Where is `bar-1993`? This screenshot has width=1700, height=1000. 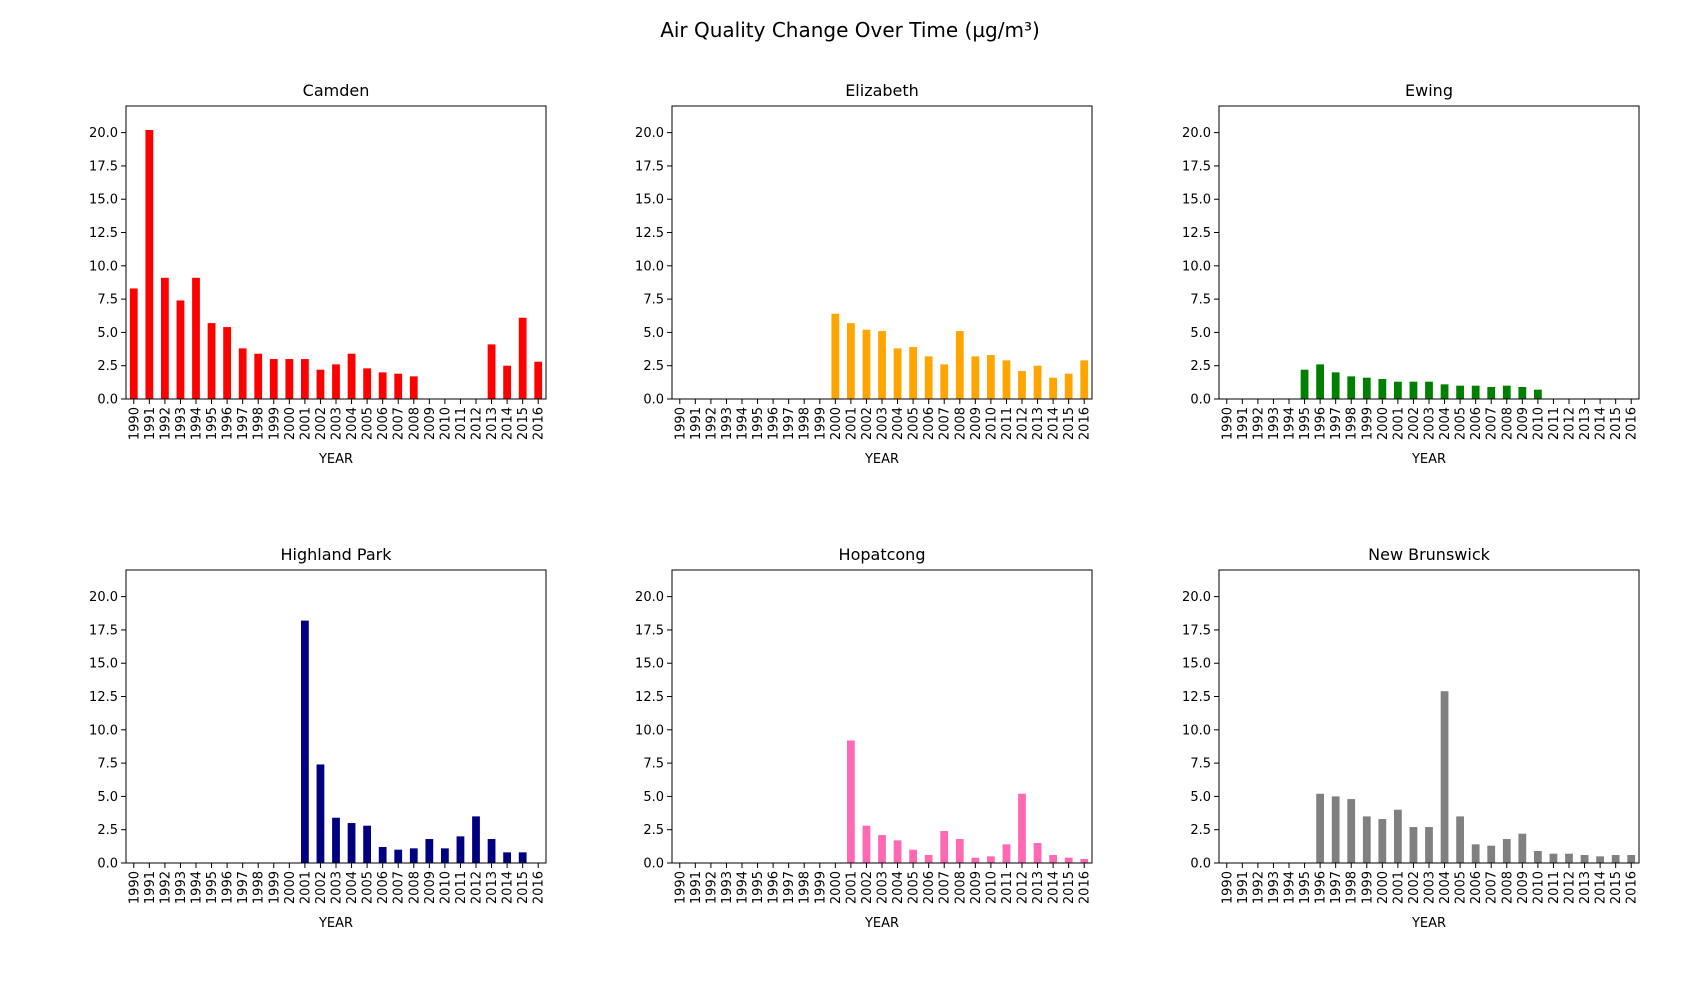 bar-1993 is located at coordinates (180, 349).